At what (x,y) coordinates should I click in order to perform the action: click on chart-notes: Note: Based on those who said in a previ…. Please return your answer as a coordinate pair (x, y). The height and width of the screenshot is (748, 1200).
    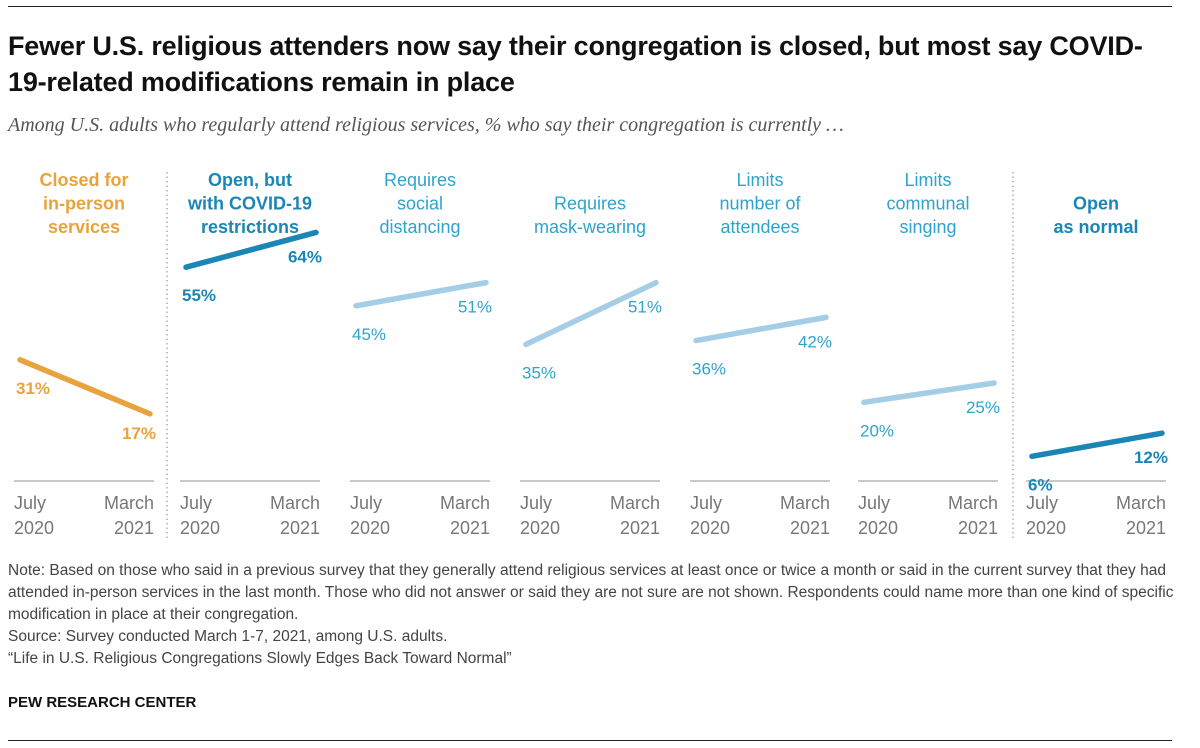
    Looking at the image, I should click on (593, 615).